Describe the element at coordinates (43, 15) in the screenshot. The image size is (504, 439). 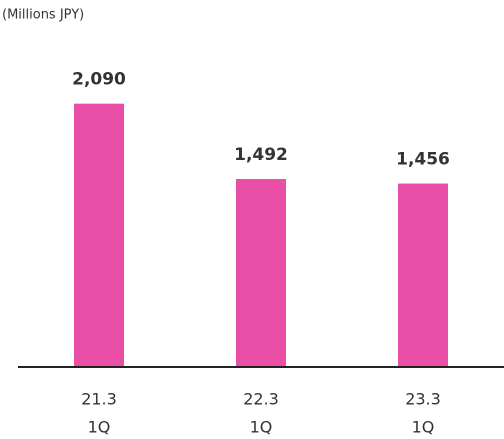
I see `unit-label: (Millions JPY)` at that location.